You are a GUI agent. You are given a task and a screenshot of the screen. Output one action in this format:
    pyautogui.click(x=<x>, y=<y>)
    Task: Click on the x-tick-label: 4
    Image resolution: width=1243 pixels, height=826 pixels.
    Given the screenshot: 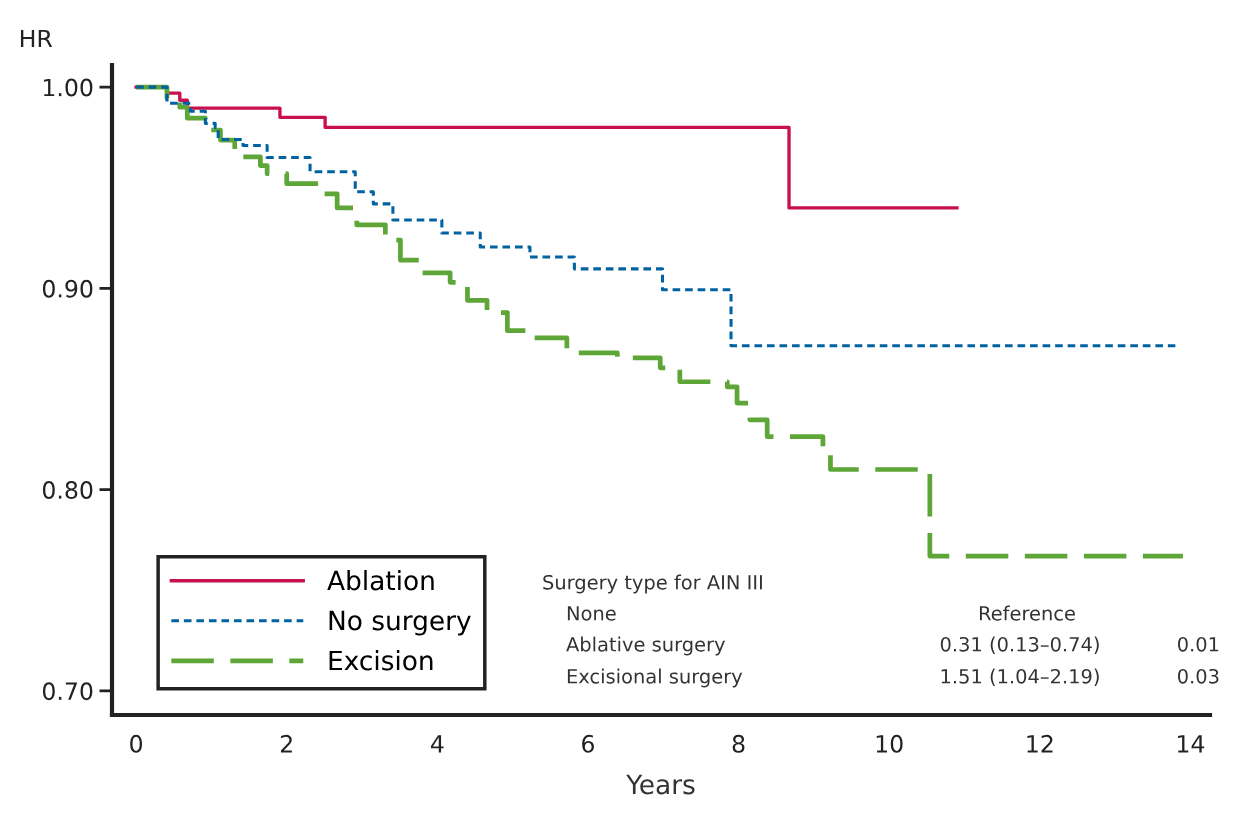 What is the action you would take?
    pyautogui.click(x=437, y=744)
    